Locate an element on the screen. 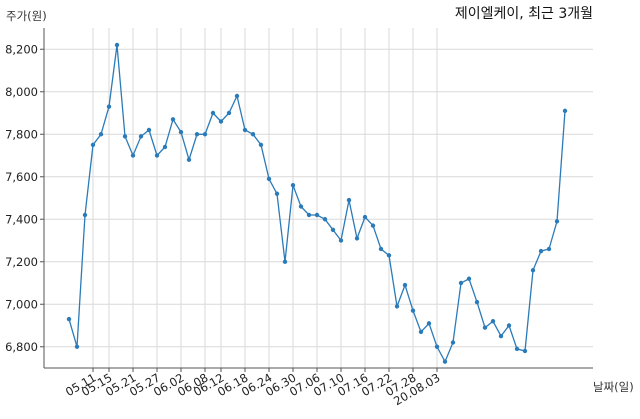 The height and width of the screenshot is (419, 640). y-axis: 6,800 7,000 7,200 7,400 7,600 7,800 8,000 8,200 is located at coordinates (25, 198).